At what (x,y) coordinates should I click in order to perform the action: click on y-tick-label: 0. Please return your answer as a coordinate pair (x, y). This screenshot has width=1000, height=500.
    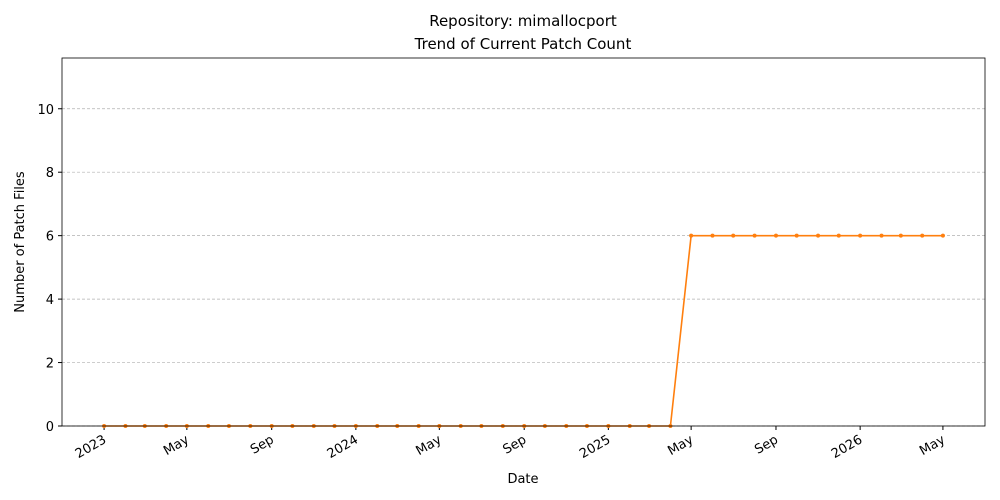
    Looking at the image, I should click on (50, 427).